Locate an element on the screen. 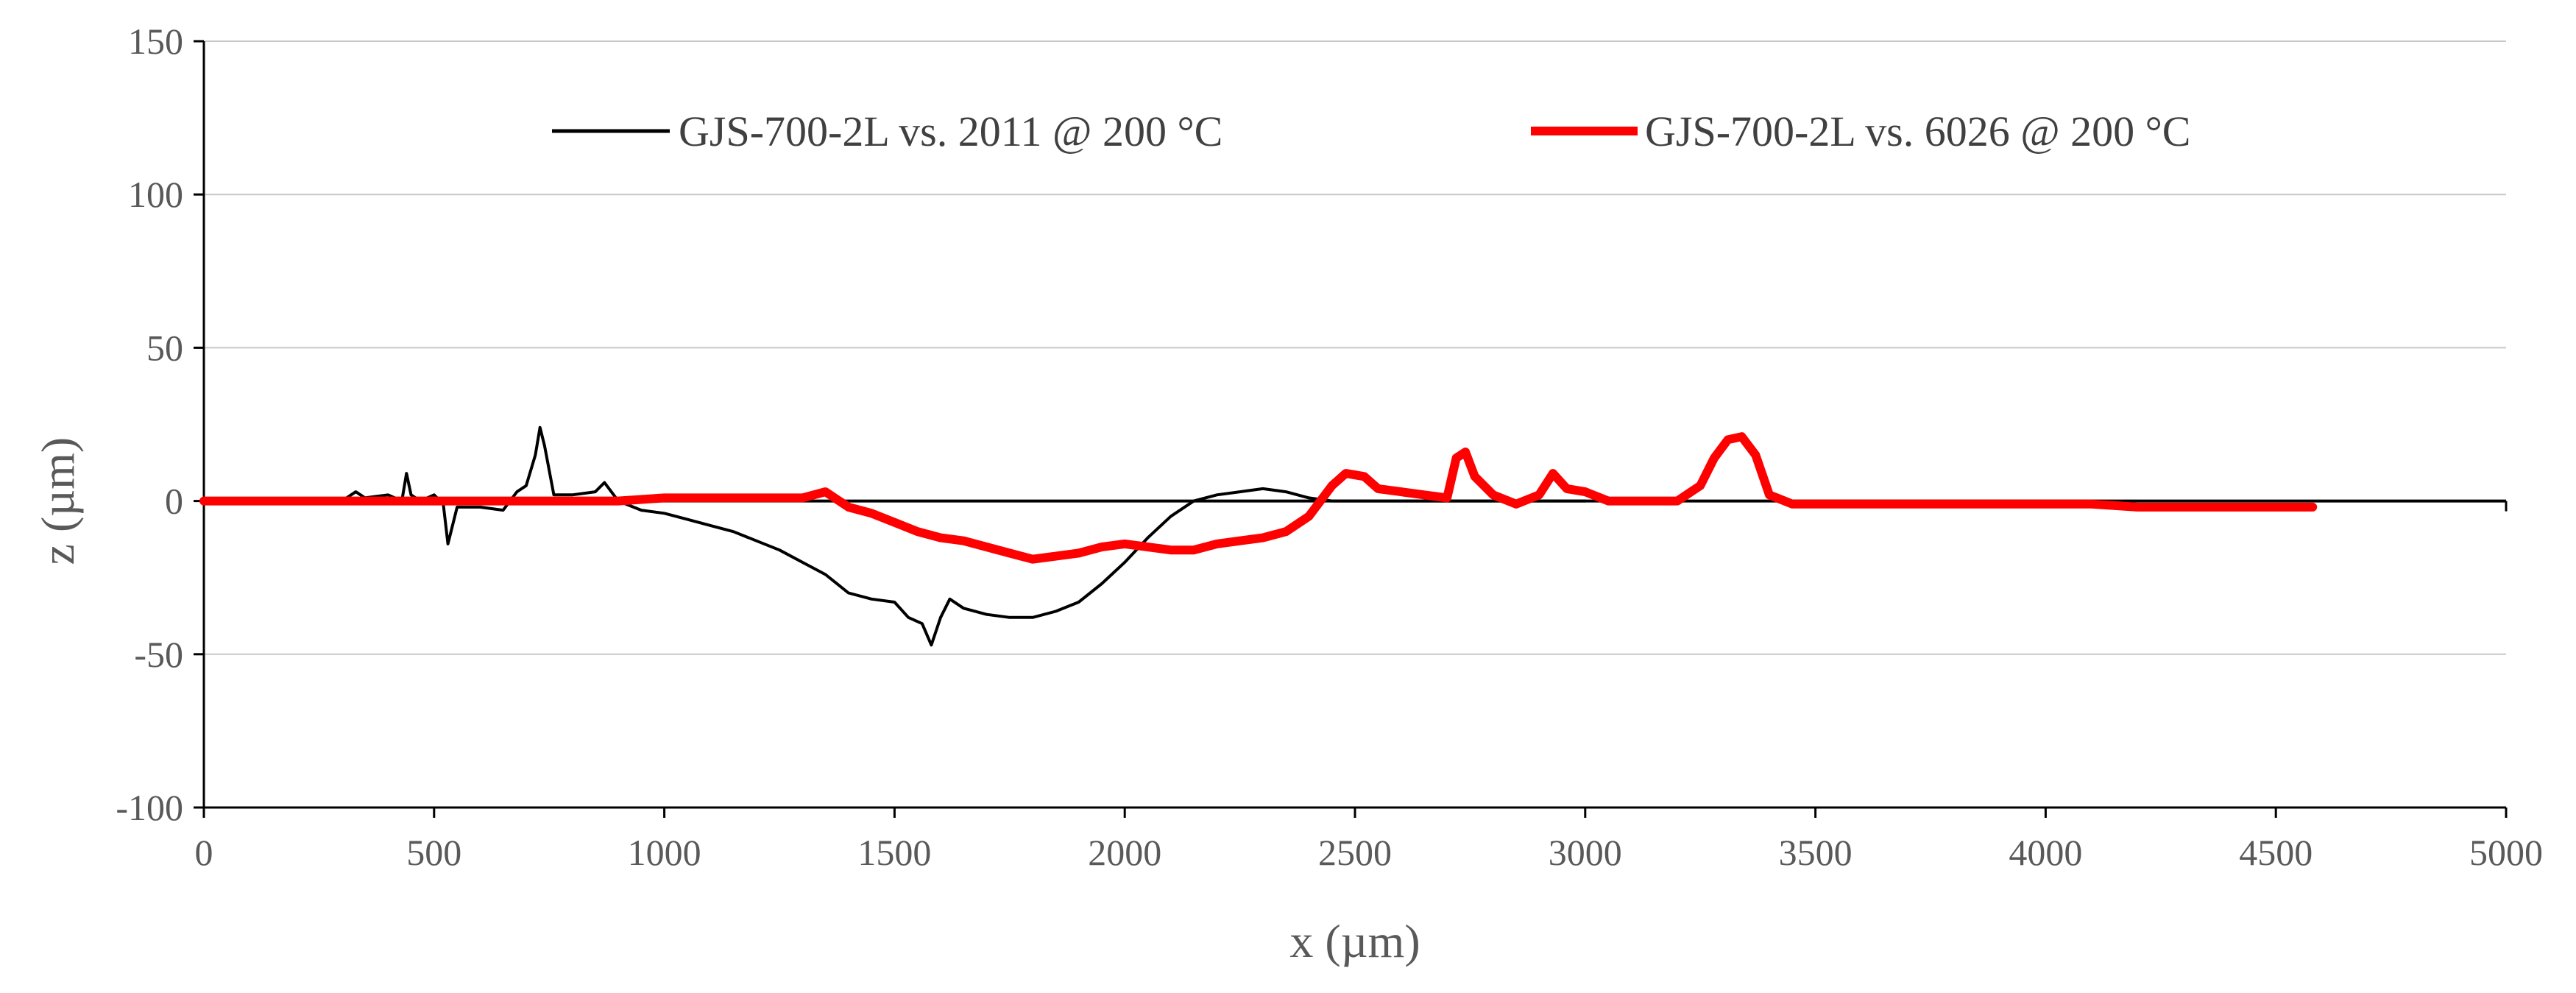 The height and width of the screenshot is (993, 2576). x-tick-label-5000: 5000 is located at coordinates (2506, 852).